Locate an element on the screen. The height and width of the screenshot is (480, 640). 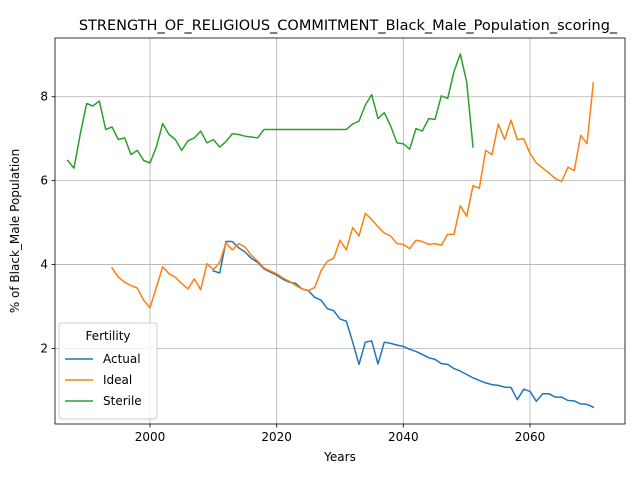
x-tick-label: 2060 is located at coordinates (530, 437).